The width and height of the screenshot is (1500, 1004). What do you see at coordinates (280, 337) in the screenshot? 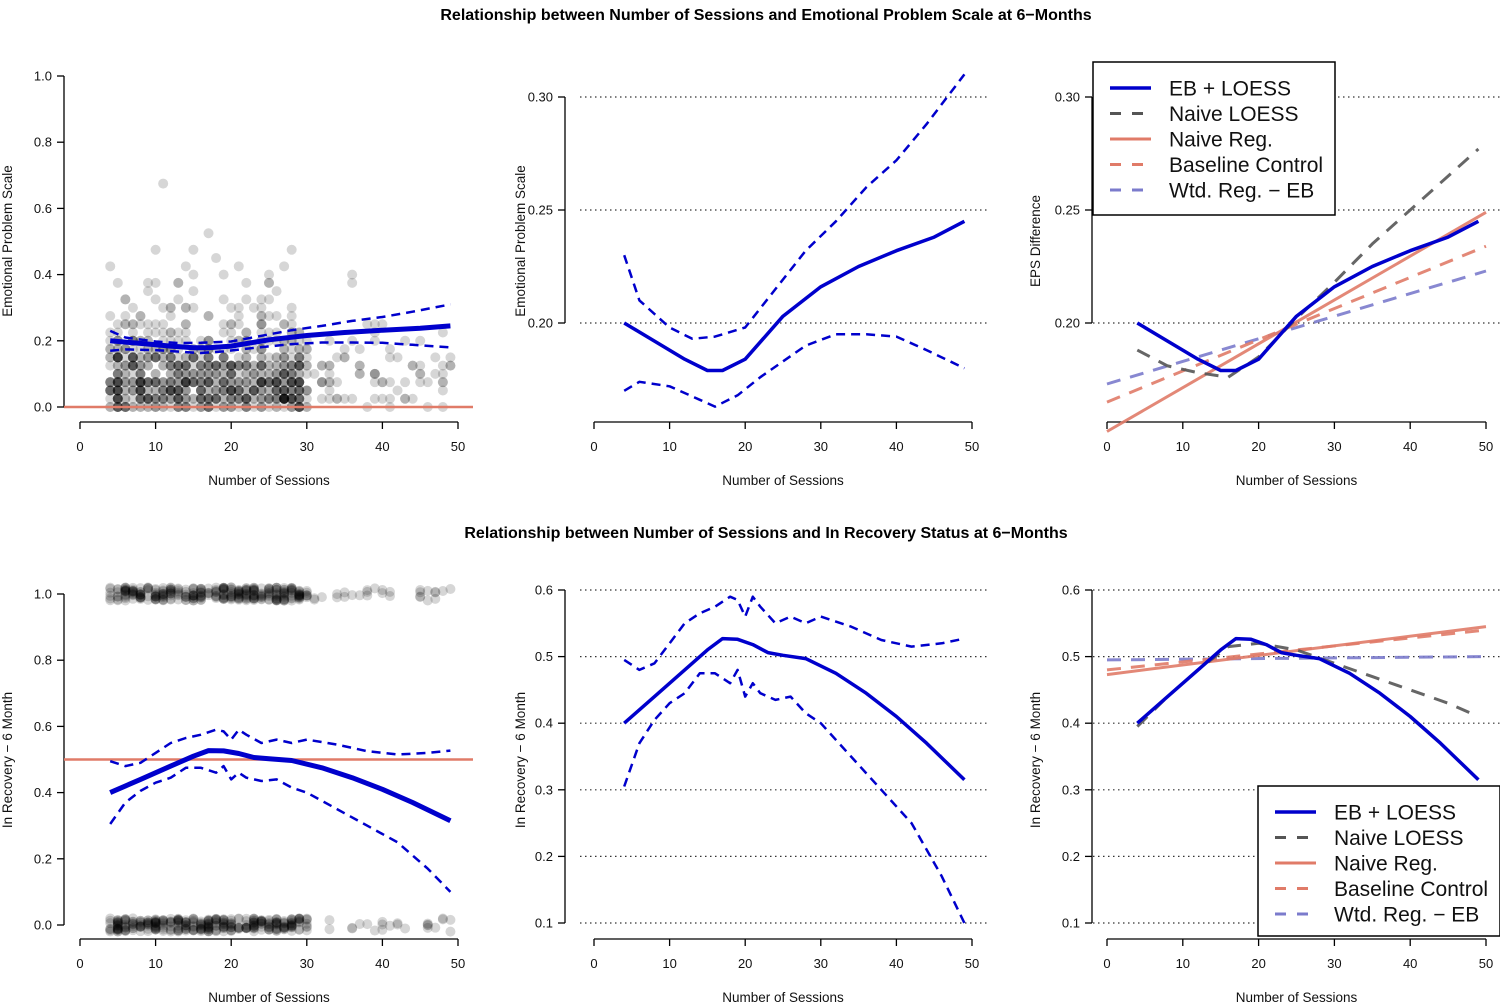
I see `series-eb-loess` at bounding box center [280, 337].